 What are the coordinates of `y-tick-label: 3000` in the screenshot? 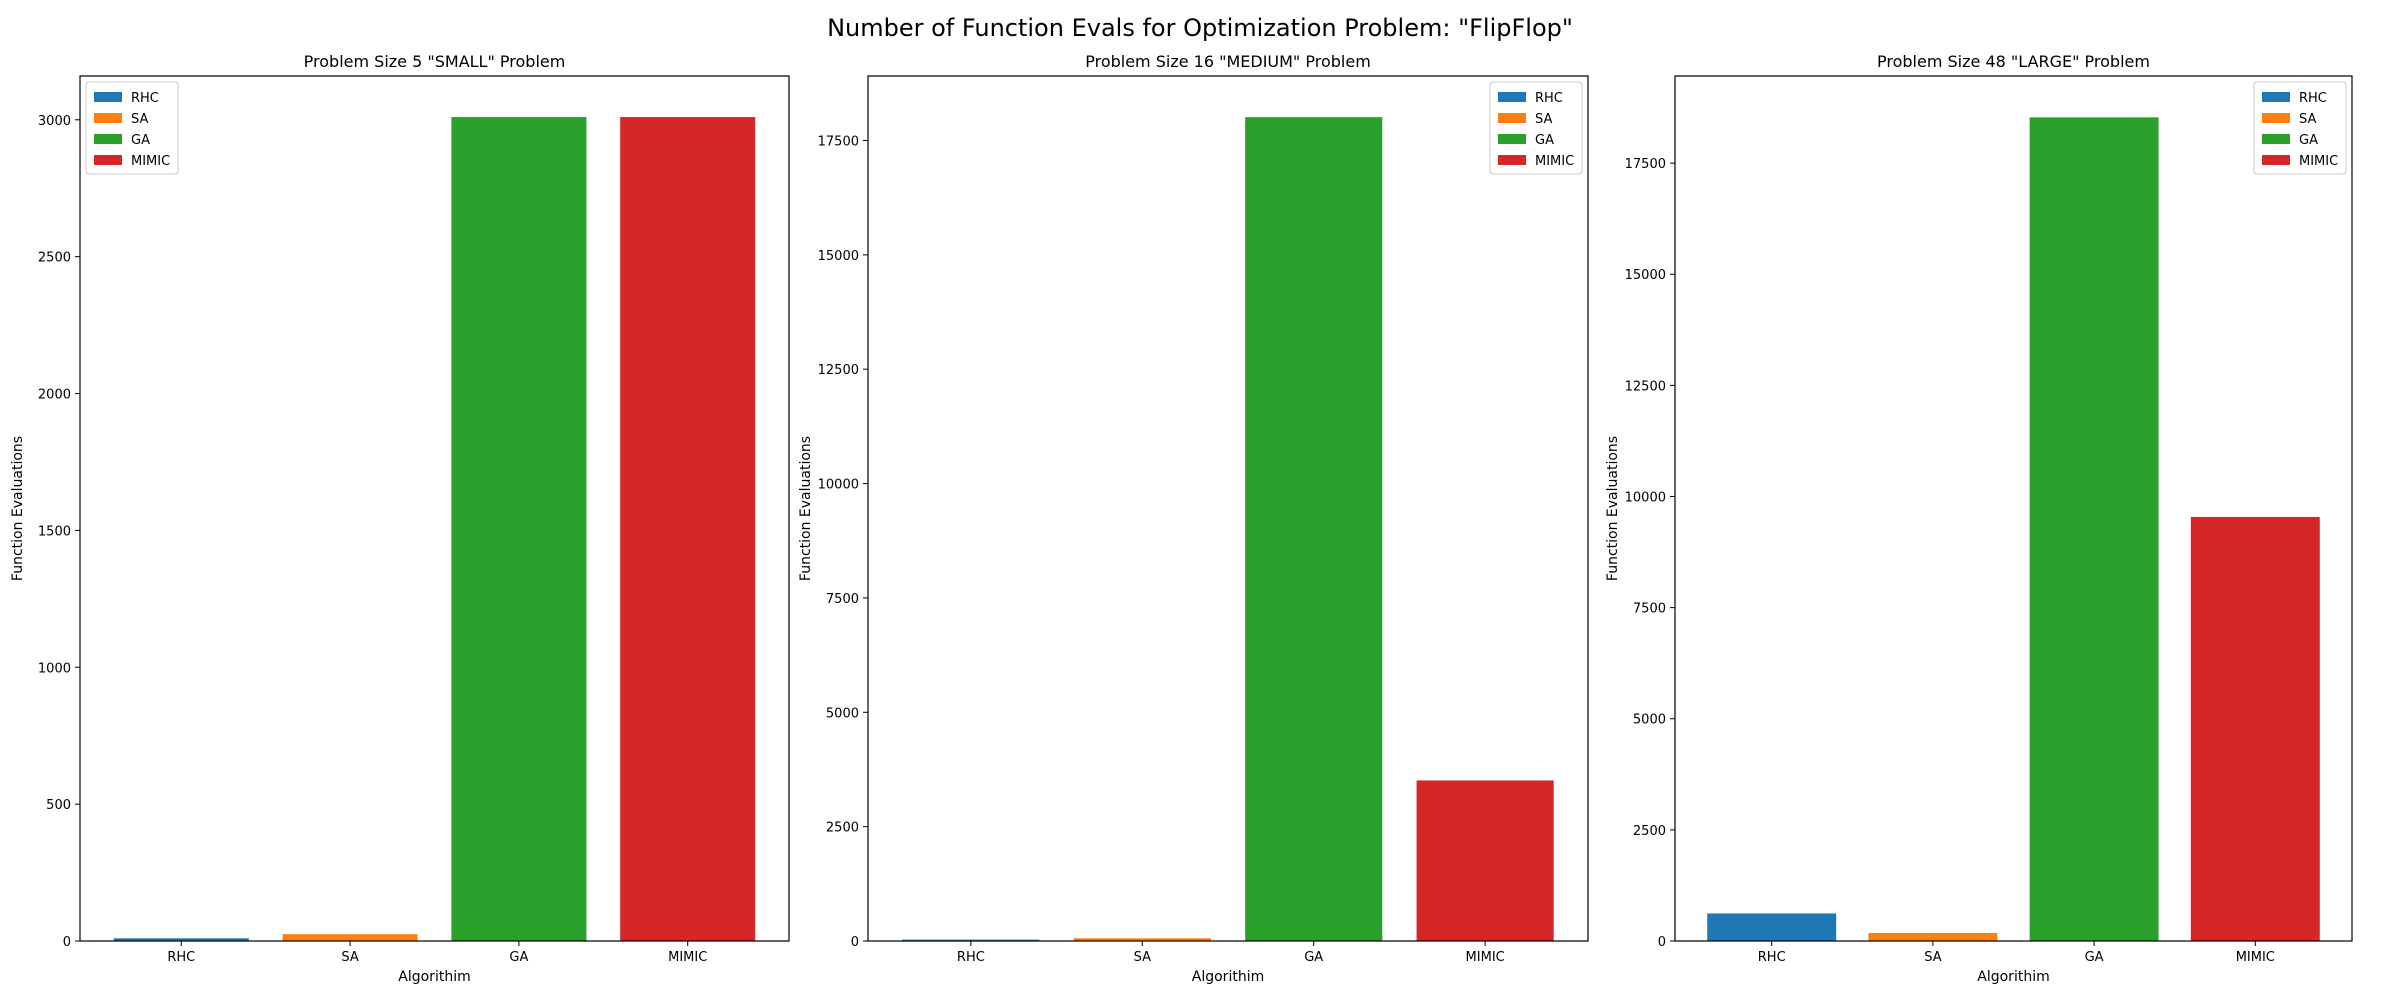 It's located at (54, 121).